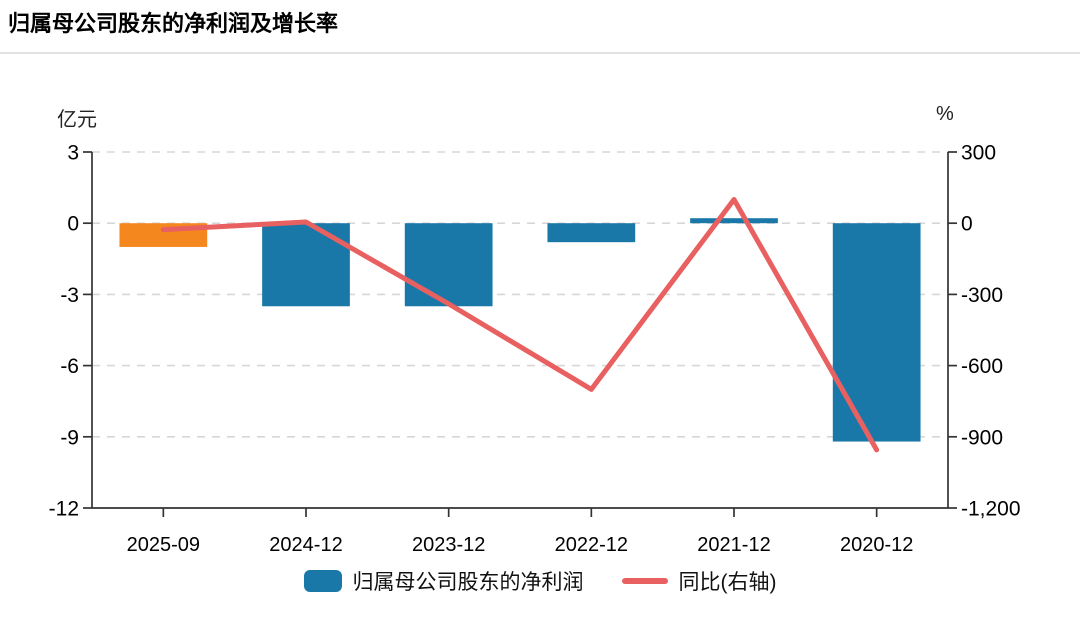  What do you see at coordinates (69, 295) in the screenshot?
I see `y-tick-label-left: -3` at bounding box center [69, 295].